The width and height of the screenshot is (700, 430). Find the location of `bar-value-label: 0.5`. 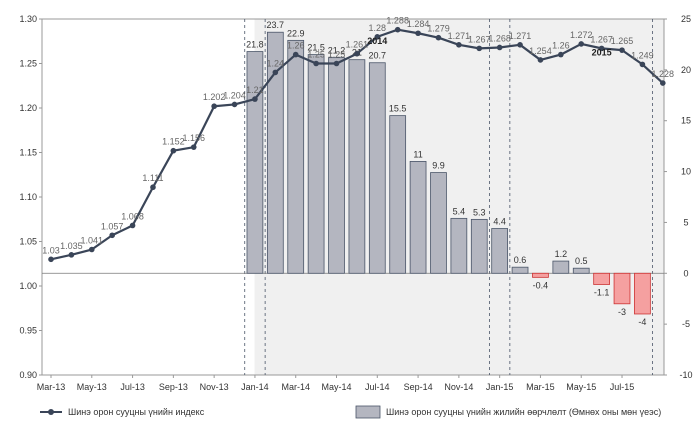

bar-value-label: 0.5 is located at coordinates (581, 261).